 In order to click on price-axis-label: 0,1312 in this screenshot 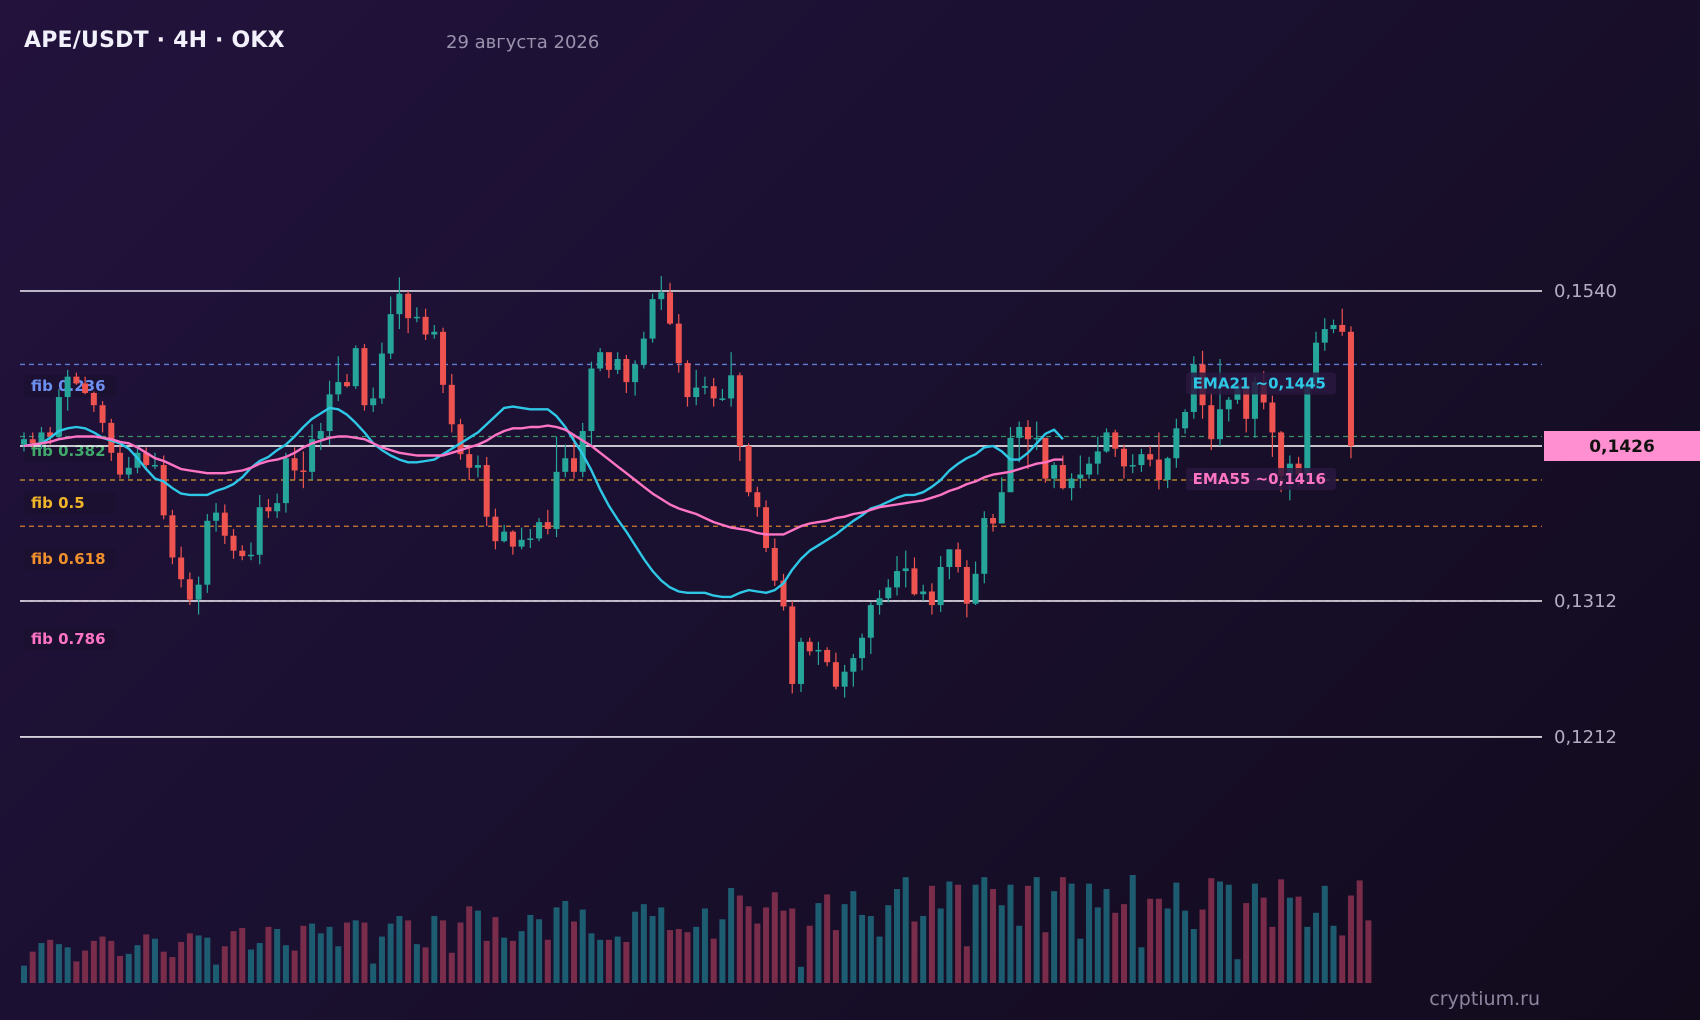, I will do `click(1585, 601)`.